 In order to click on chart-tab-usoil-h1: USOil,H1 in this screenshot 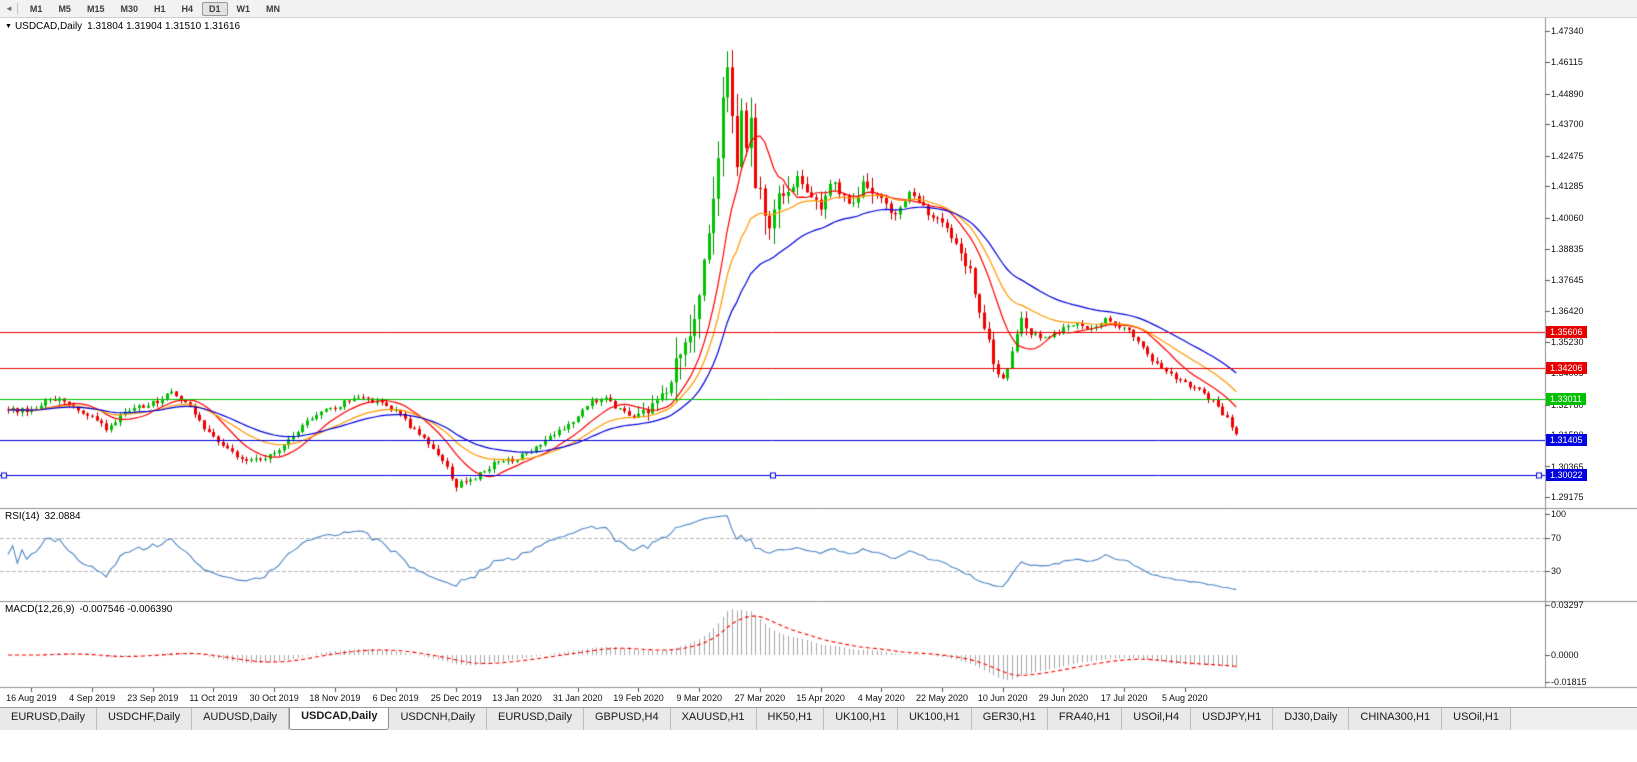, I will do `click(1476, 719)`.